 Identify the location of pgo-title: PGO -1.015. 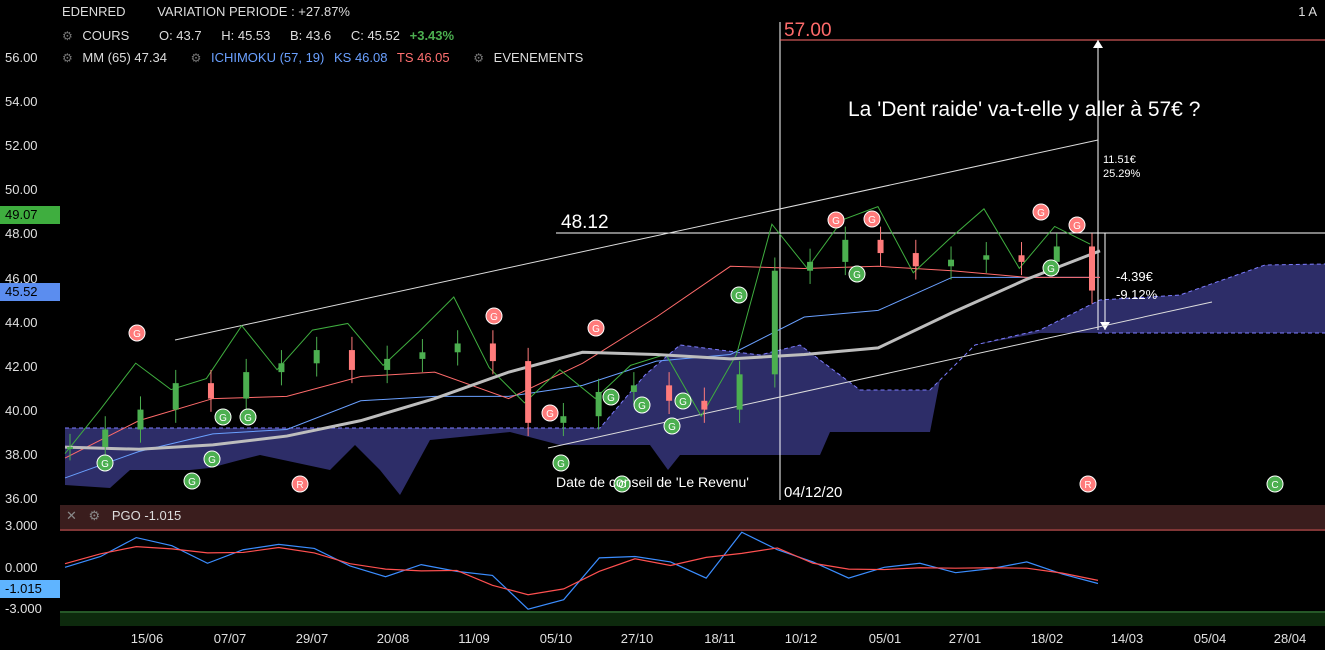
(146, 515).